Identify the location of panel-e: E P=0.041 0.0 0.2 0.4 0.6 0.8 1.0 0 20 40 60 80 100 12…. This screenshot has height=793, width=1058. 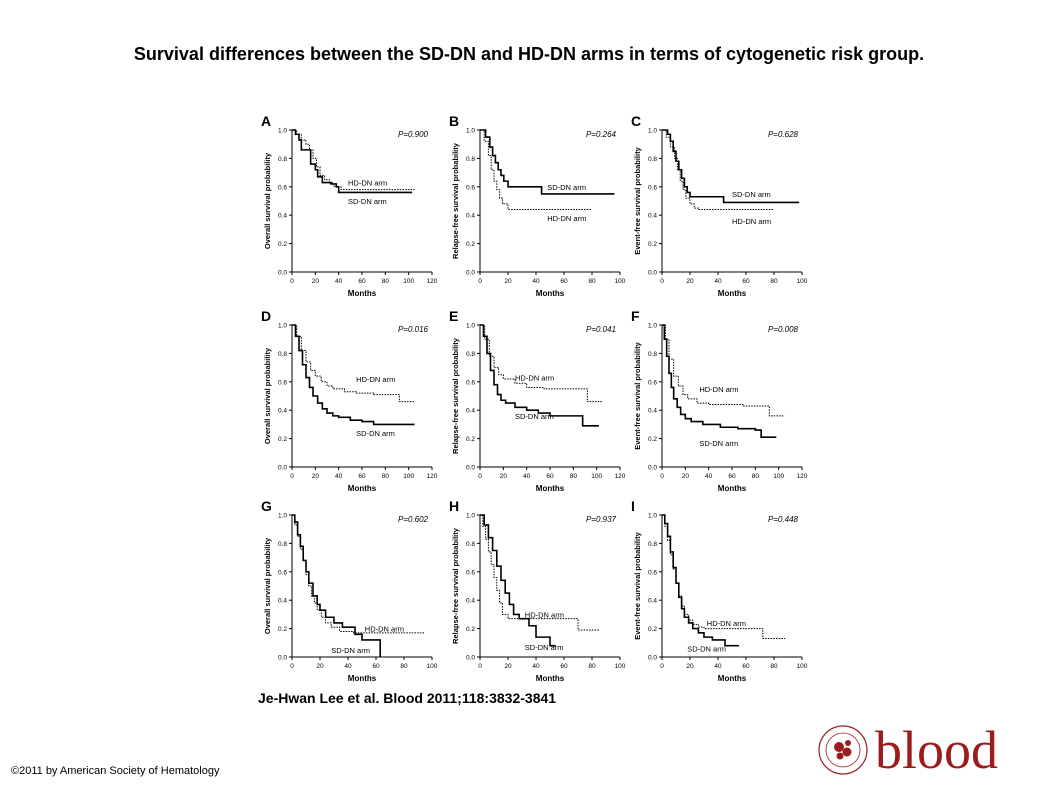
(537, 400).